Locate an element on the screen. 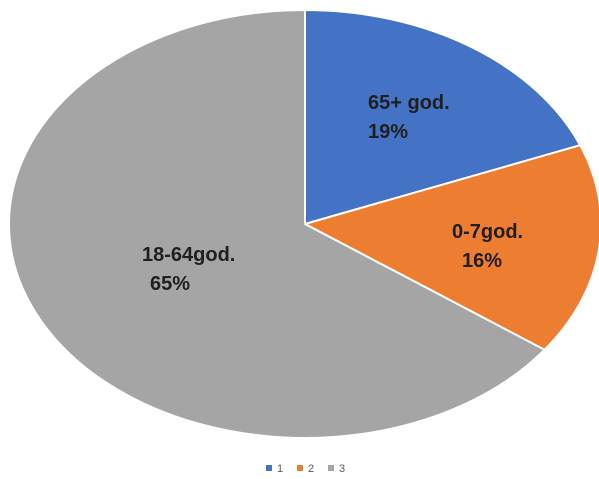 The image size is (599, 479). slice-label-group-2: 0-7god. 16% is located at coordinates (487, 246).